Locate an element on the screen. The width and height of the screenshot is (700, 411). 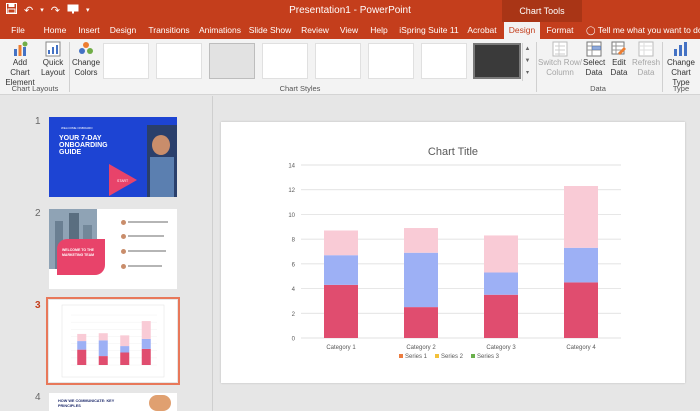
x-tick-label: Category 2 is located at coordinates (421, 348).